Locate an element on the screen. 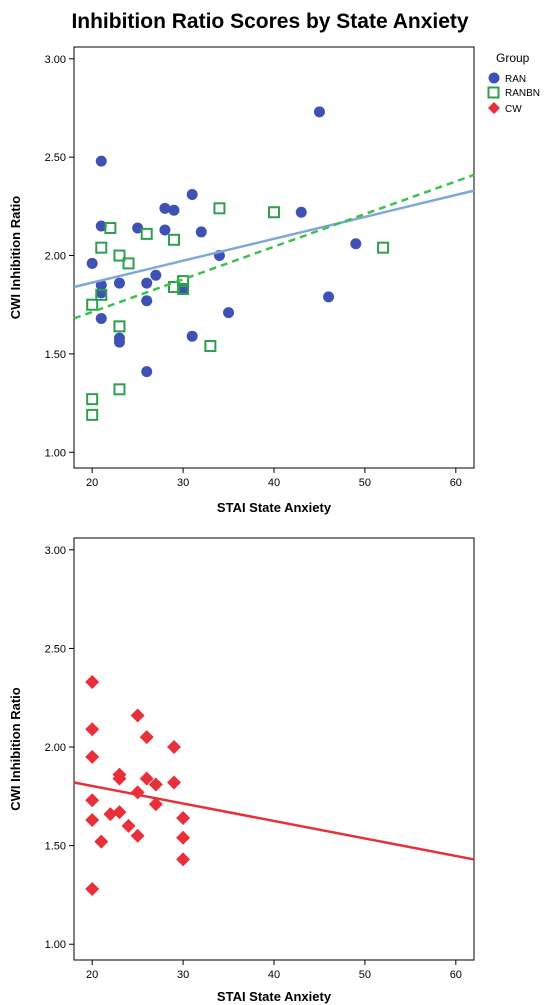 Image resolution: width=546 pixels, height=1005 pixels. fit-line-cw is located at coordinates (274, 821).